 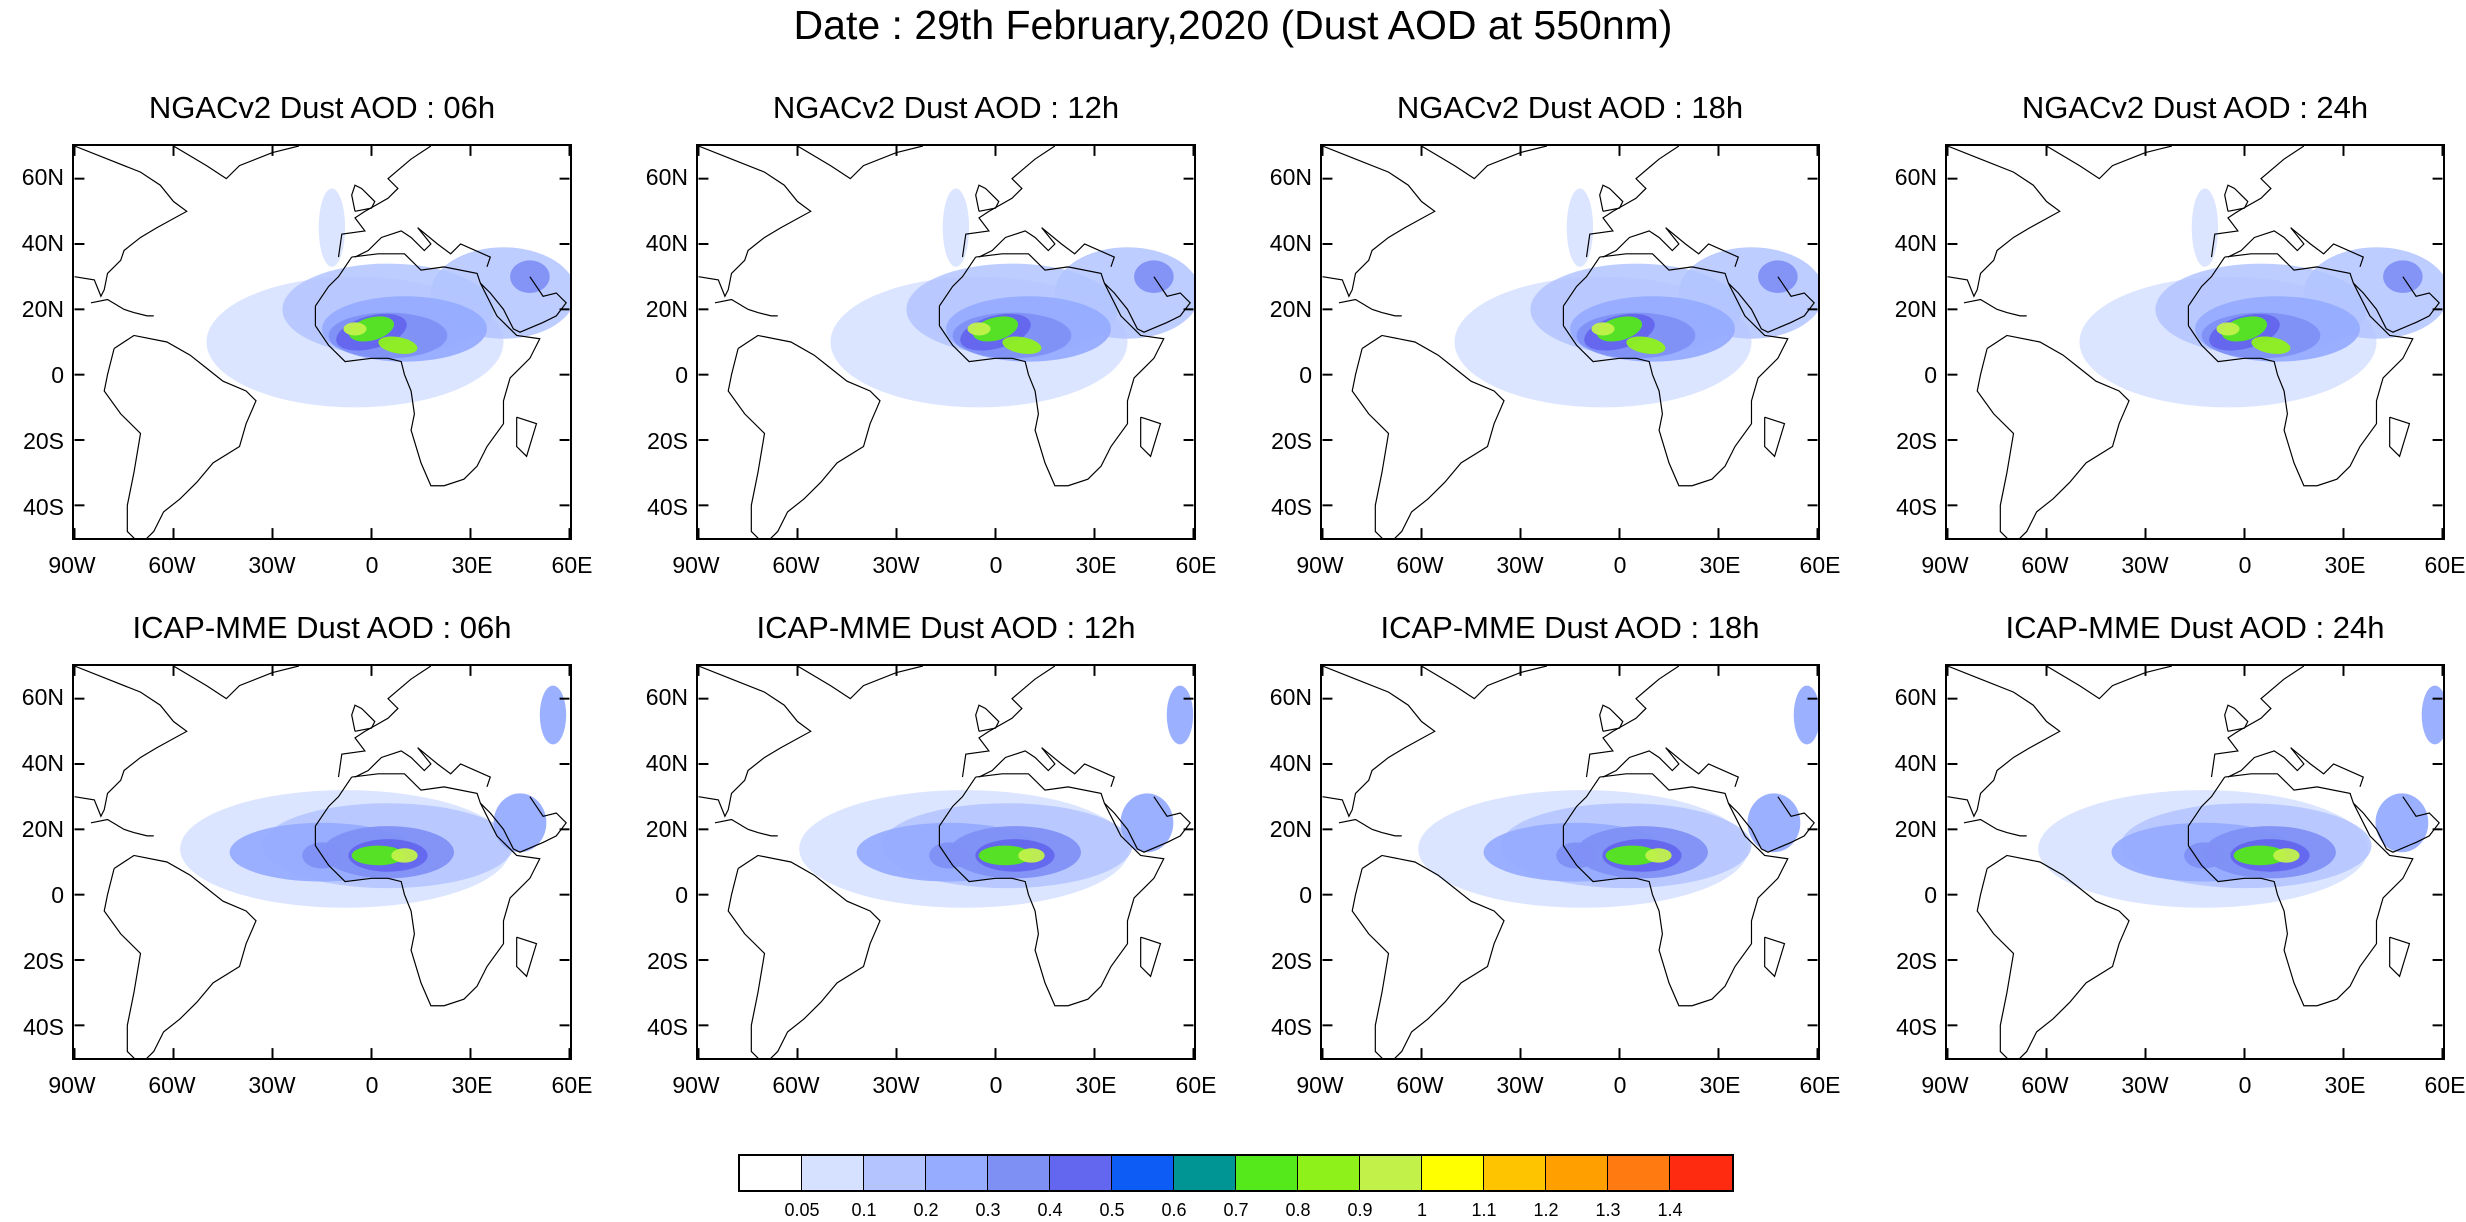 What do you see at coordinates (946, 342) in the screenshot?
I see `map-panel-ngacv2-12h` at bounding box center [946, 342].